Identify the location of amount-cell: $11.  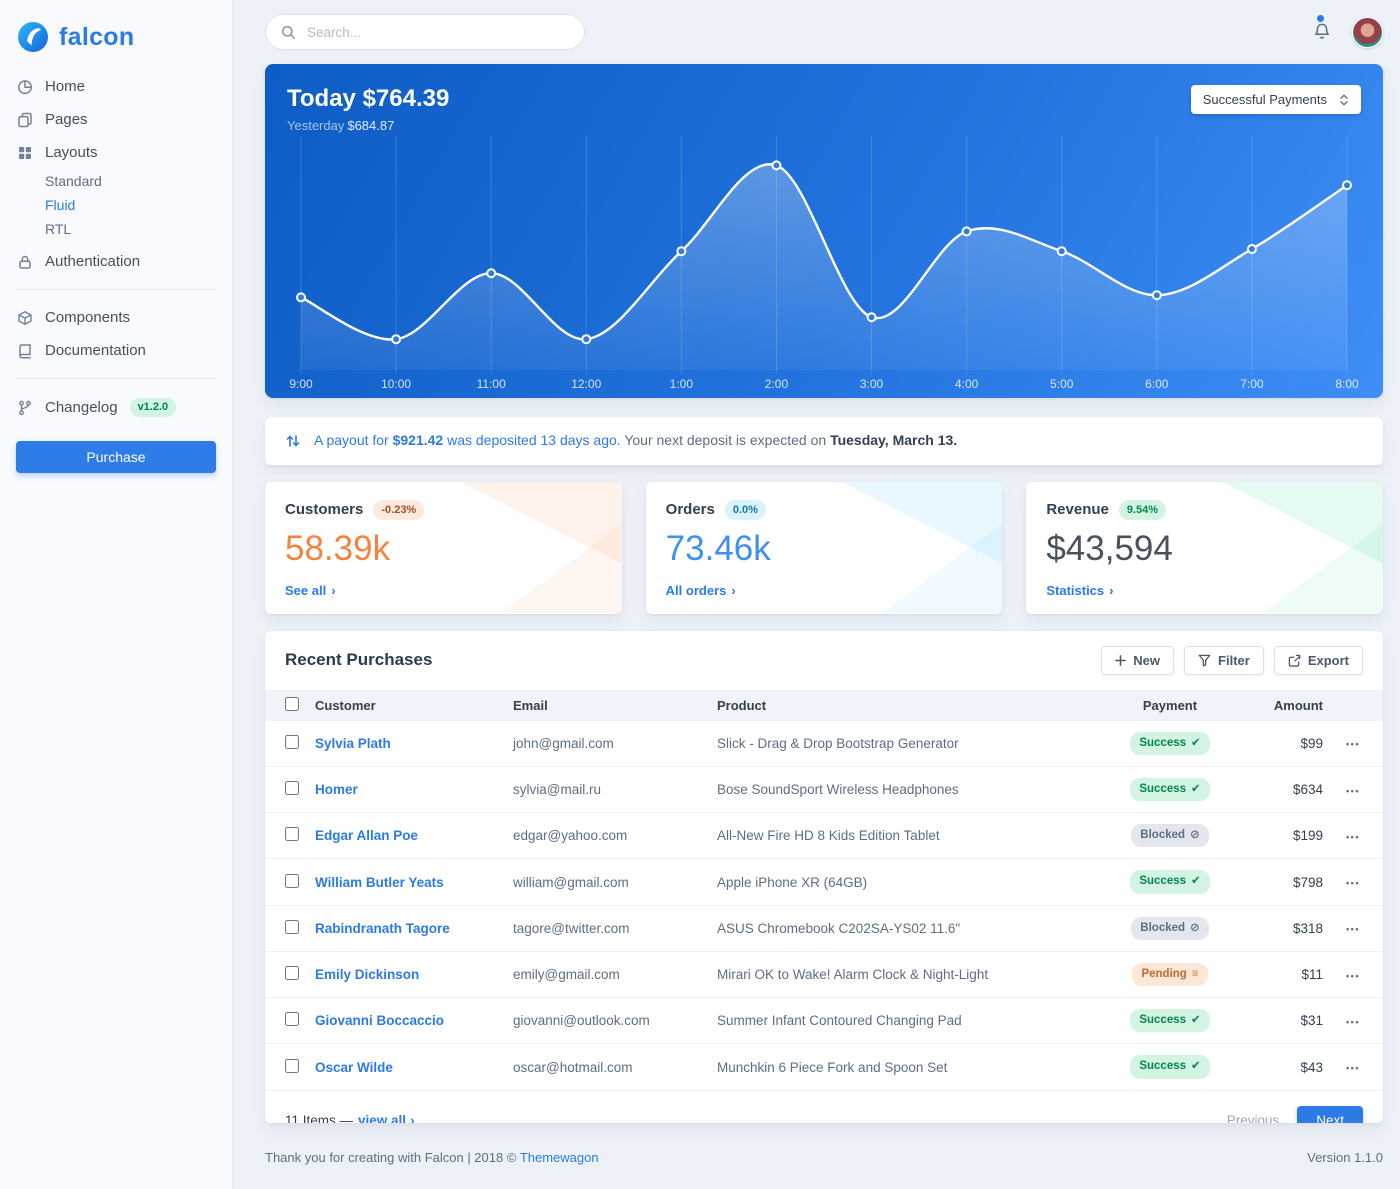
(1288, 975).